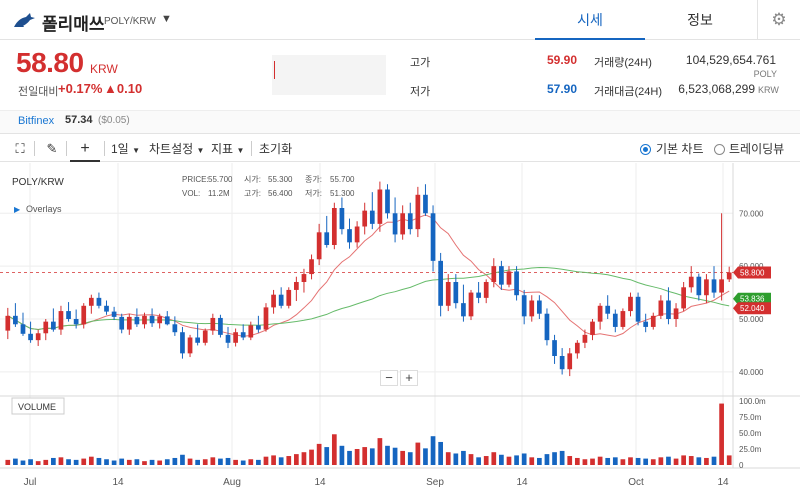  What do you see at coordinates (52, 148) in the screenshot?
I see `draw-pencil-icon: ✎` at bounding box center [52, 148].